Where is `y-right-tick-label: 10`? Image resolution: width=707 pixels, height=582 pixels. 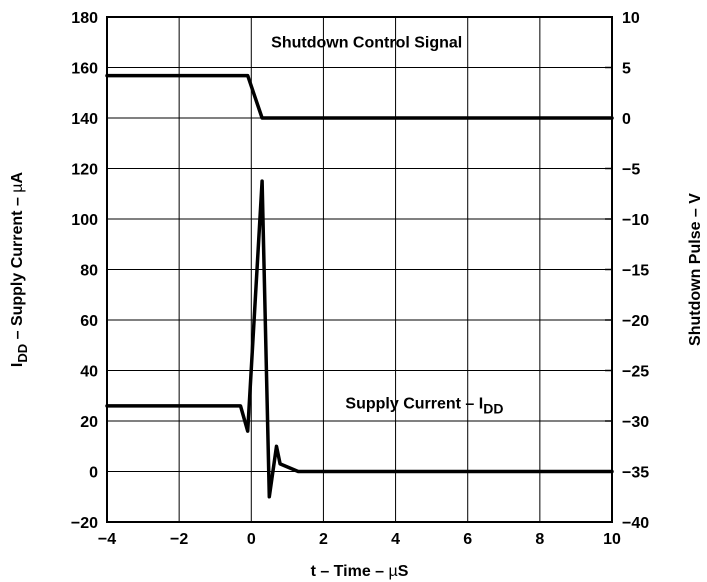 y-right-tick-label: 10 is located at coordinates (631, 18).